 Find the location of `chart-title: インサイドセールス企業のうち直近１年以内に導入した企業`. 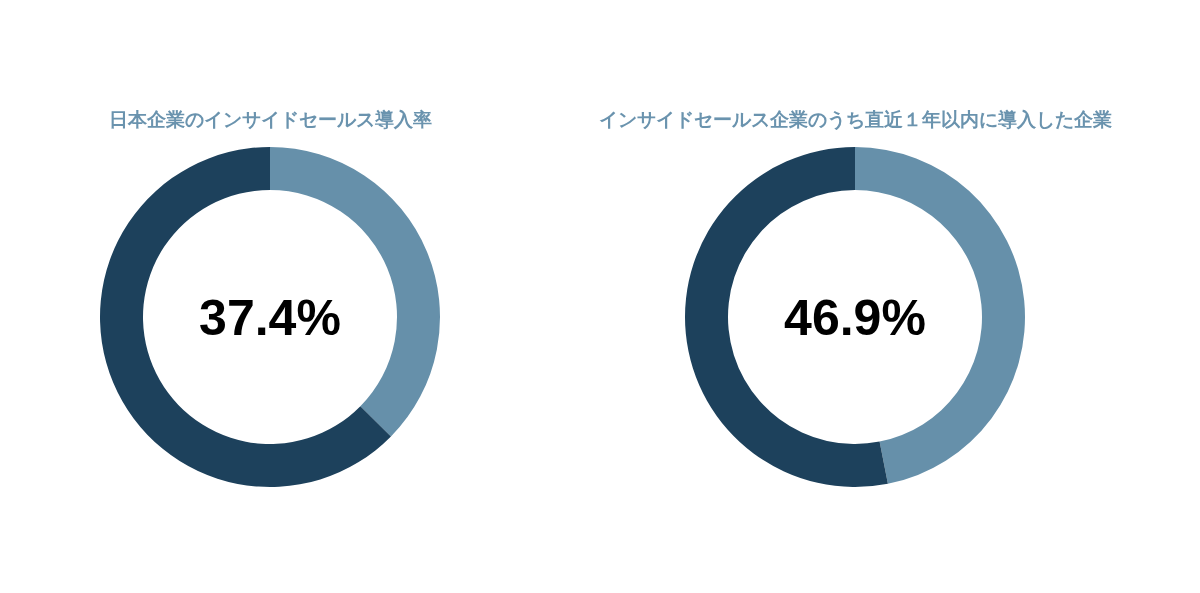

chart-title: インサイドセールス企業のうち直近１年以内に導入した企業 is located at coordinates (855, 119).